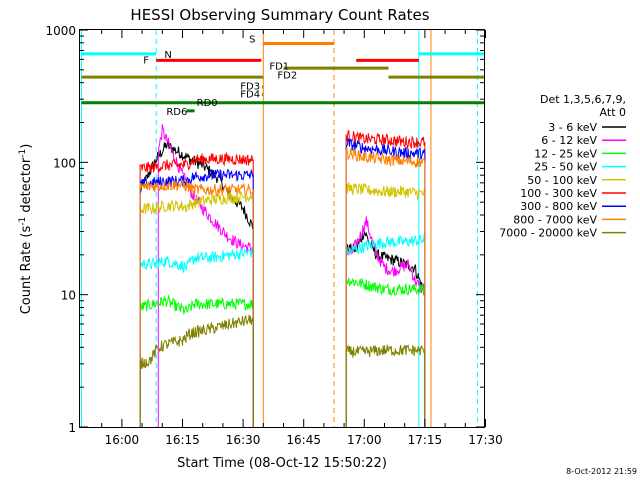 Image resolution: width=640 pixels, height=480 pixels. Describe the element at coordinates (565, 153) in the screenshot. I see `legend-label: 12 - 25 keV` at that location.